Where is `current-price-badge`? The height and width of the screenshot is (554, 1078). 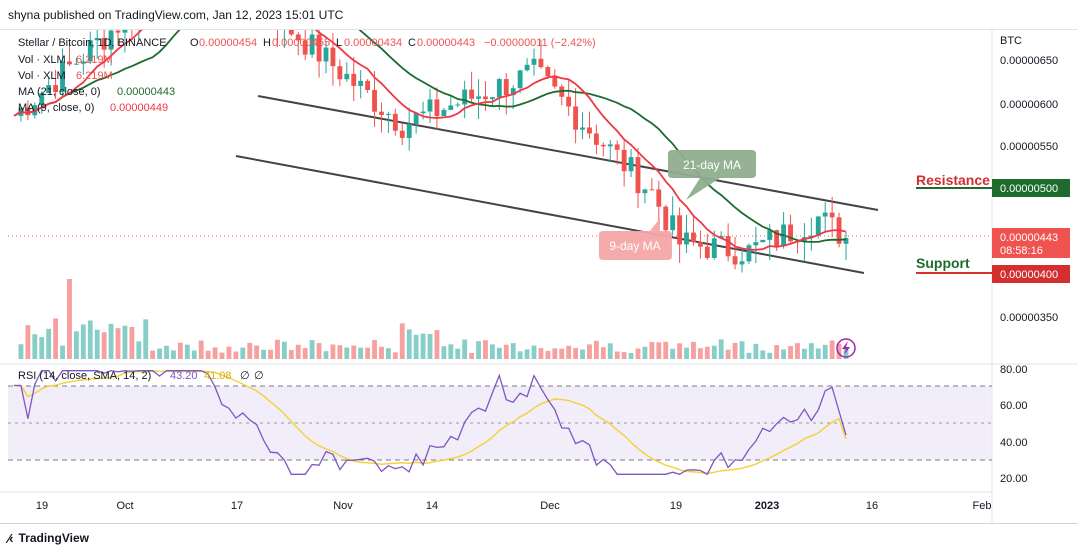
current-price-badge is located at coordinates (1031, 243).